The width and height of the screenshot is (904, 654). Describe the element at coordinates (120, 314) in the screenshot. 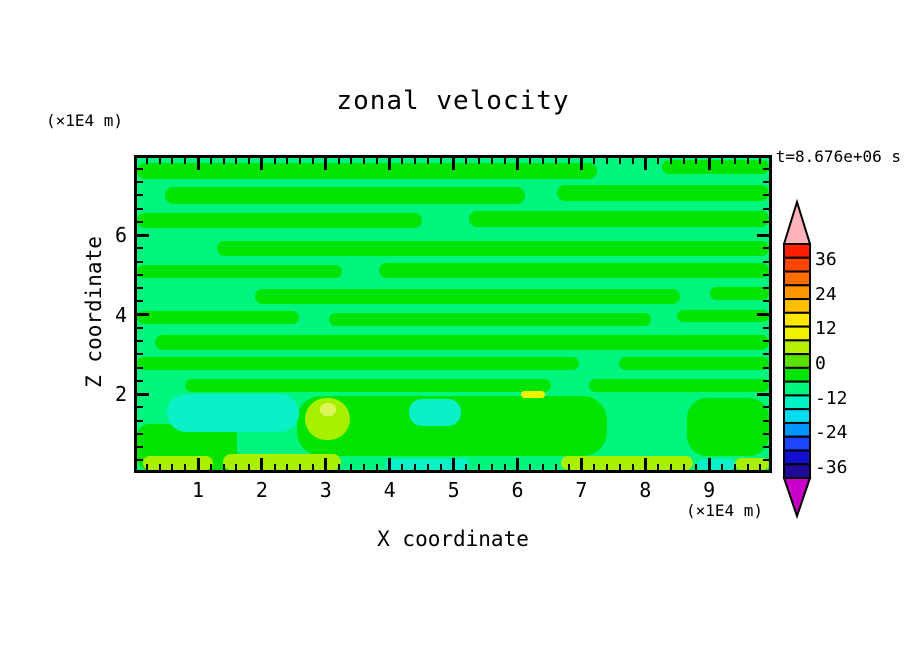

I see `z-tick-label: 4` at that location.